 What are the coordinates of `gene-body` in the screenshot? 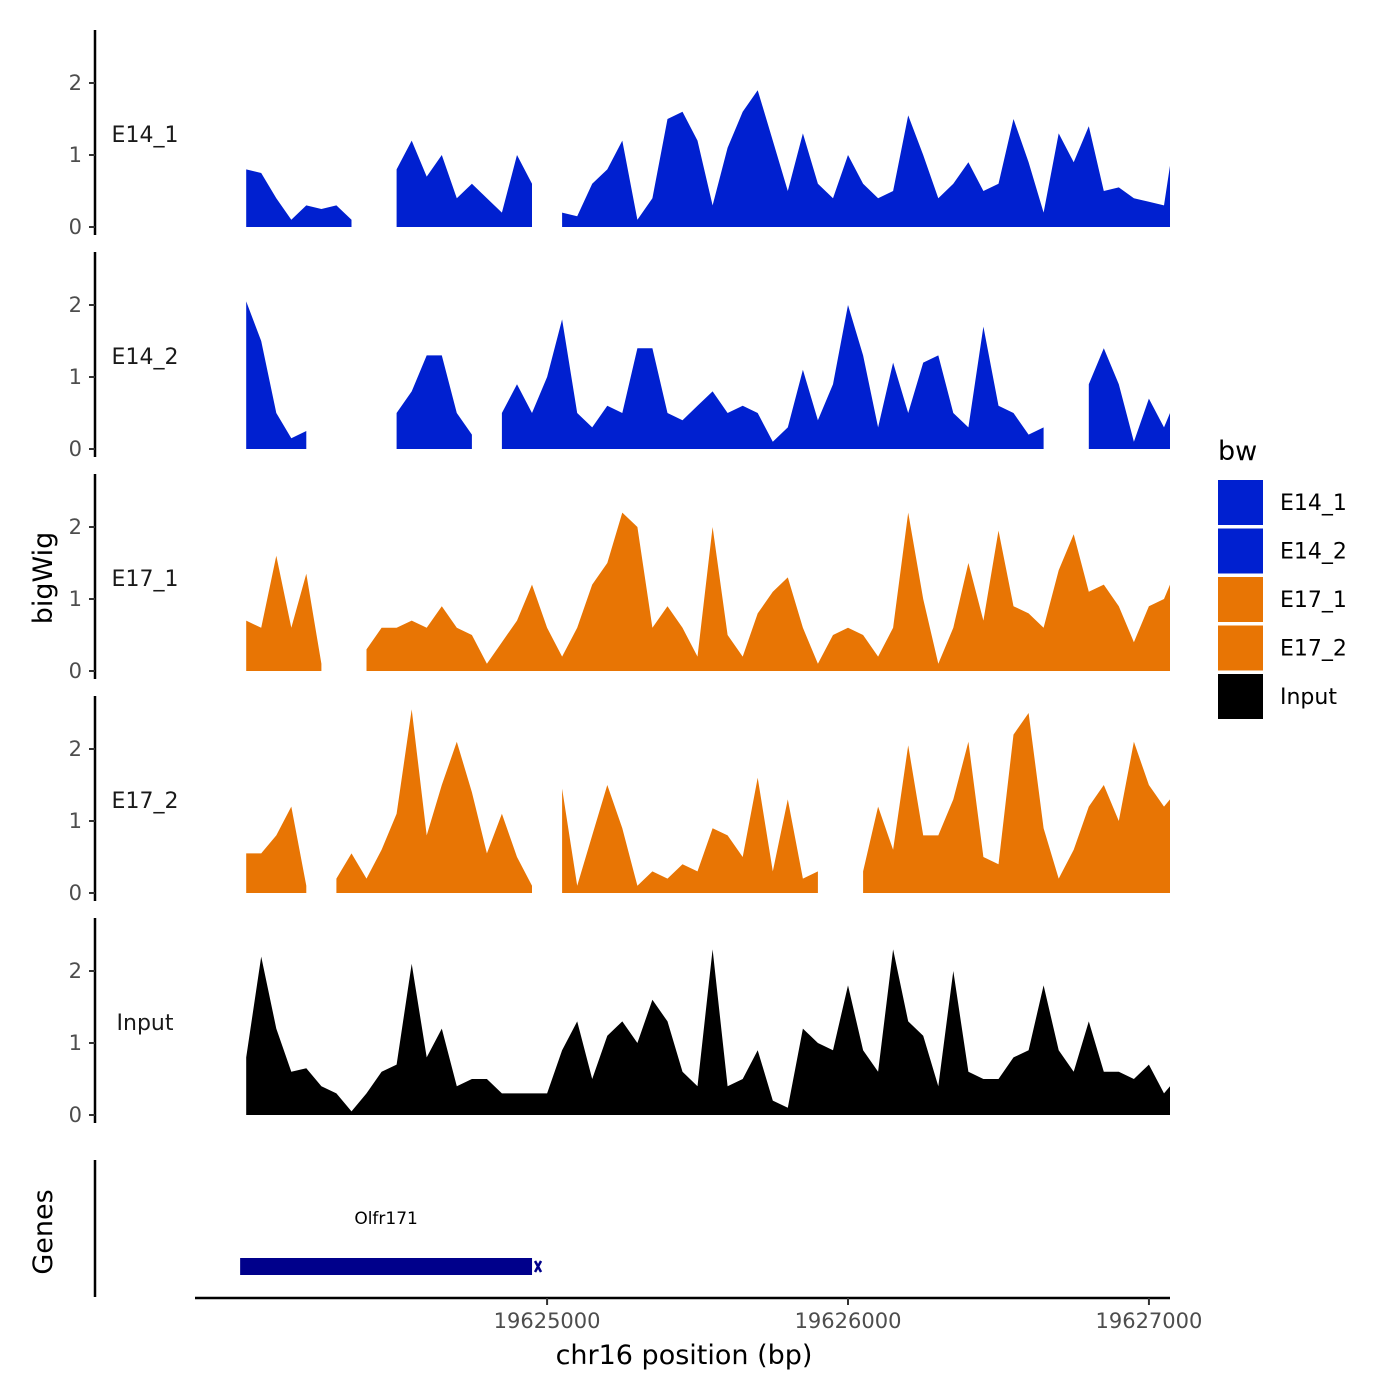 It's located at (386, 1266).